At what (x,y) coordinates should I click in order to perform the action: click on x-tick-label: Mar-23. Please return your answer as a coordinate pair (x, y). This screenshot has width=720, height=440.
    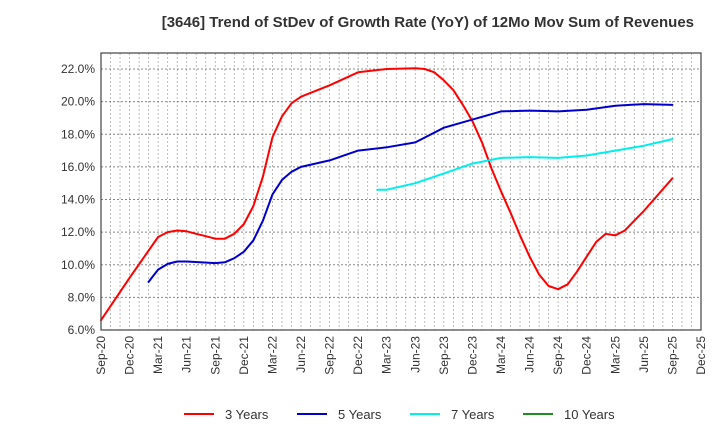
    Looking at the image, I should click on (387, 355).